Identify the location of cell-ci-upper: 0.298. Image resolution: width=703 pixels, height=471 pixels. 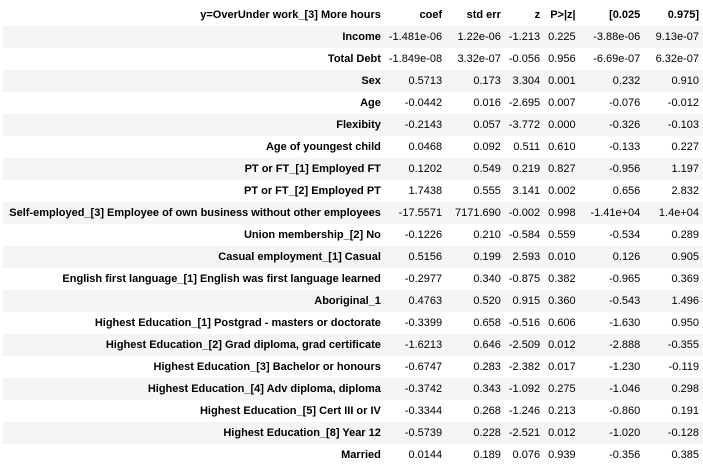
(685, 389).